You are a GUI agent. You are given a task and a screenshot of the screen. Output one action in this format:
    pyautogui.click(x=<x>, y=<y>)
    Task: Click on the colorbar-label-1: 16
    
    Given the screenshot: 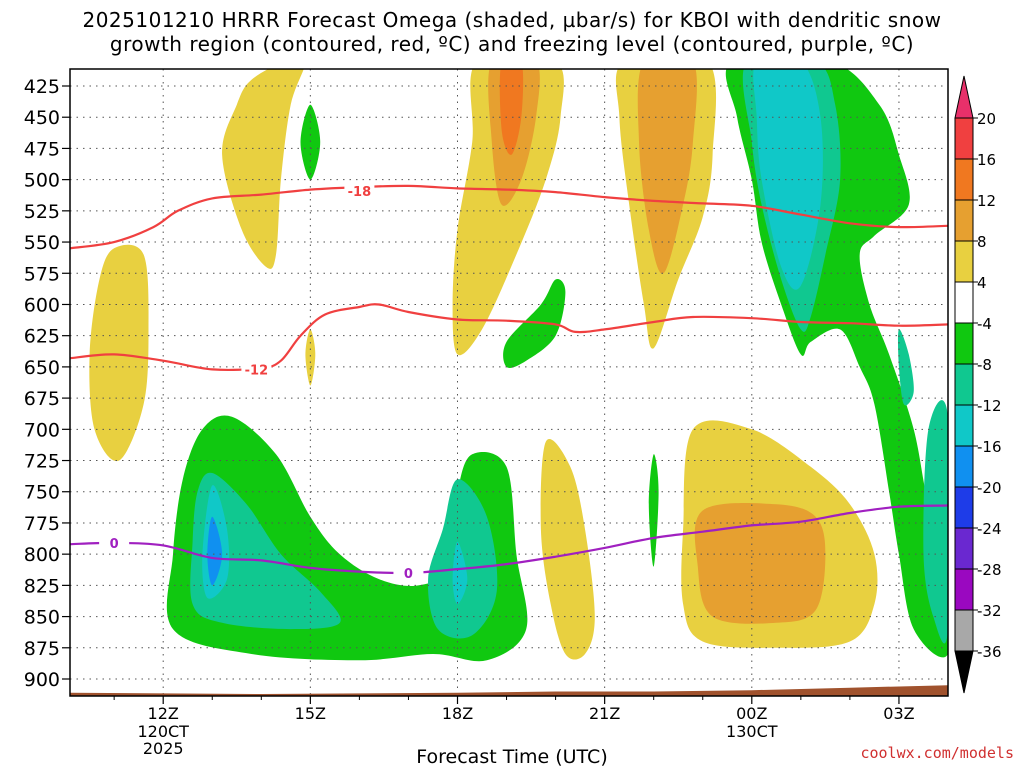 What is the action you would take?
    pyautogui.click(x=986, y=160)
    